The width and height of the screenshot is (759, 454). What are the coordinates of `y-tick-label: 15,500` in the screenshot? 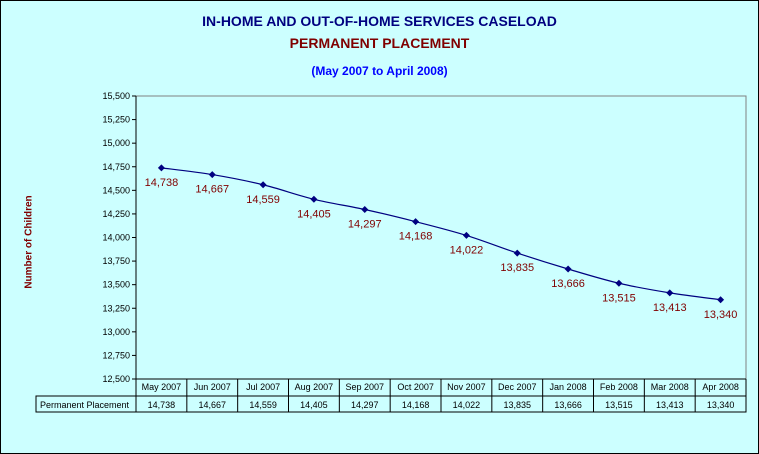 It's located at (116, 96).